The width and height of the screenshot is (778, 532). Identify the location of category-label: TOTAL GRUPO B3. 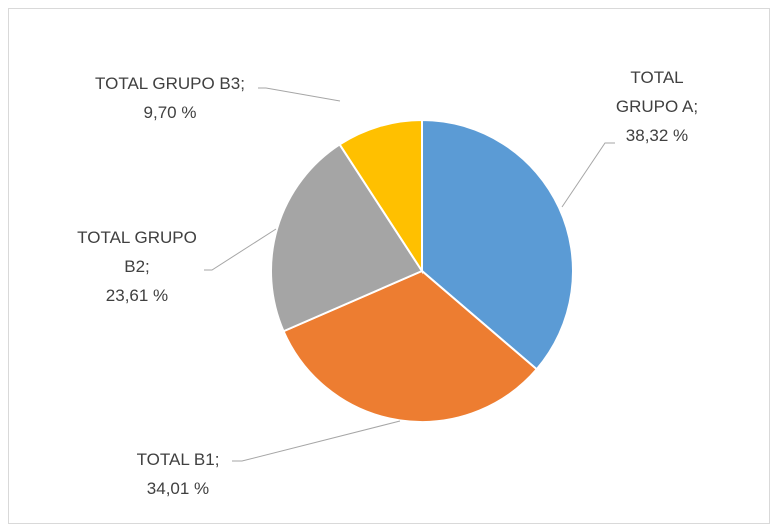
(168, 83).